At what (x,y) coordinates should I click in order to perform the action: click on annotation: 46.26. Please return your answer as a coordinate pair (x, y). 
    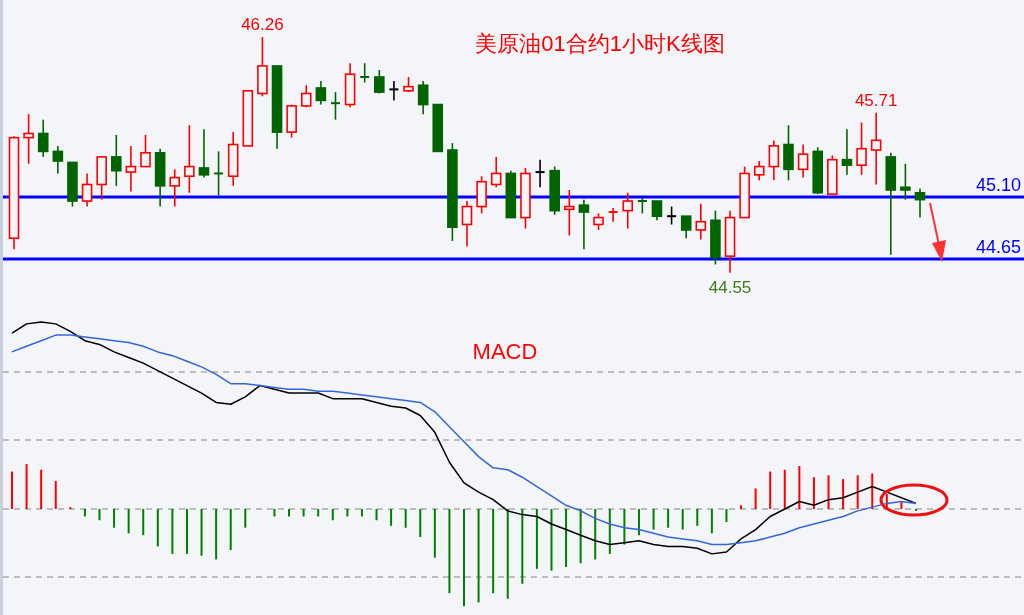
    Looking at the image, I should click on (262, 24).